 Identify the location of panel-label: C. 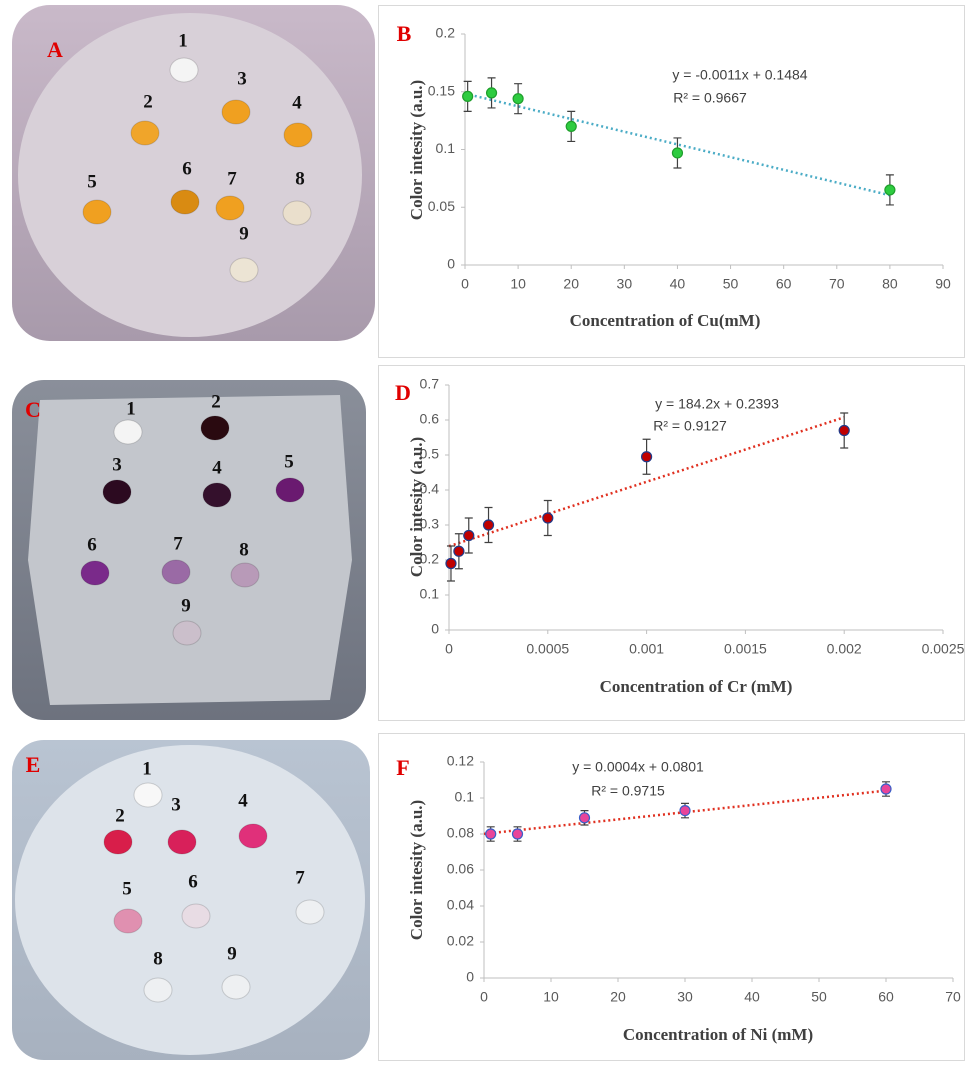
(33, 409).